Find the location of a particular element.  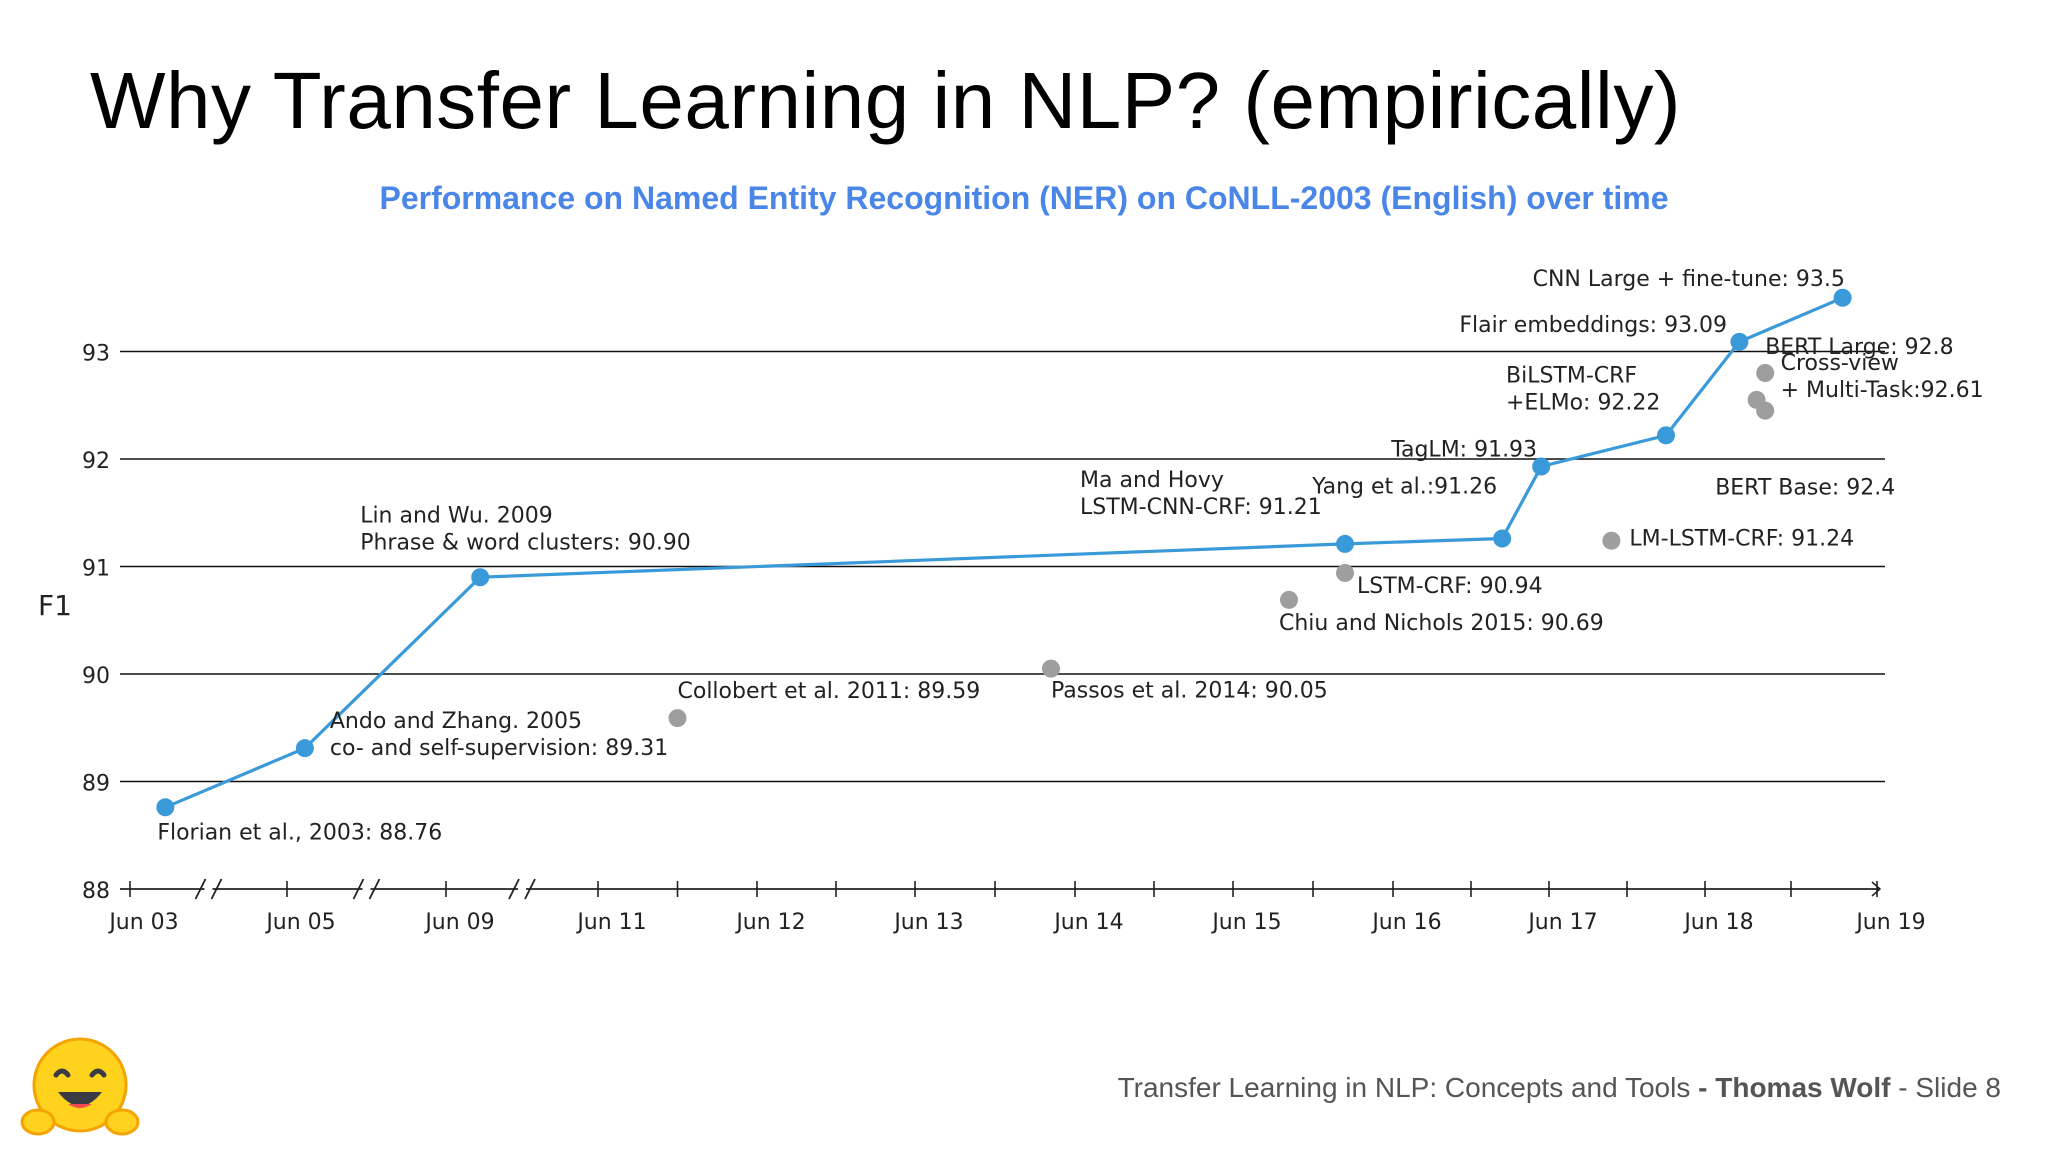

x-tick-label: Jun 15 is located at coordinates (1245, 922).